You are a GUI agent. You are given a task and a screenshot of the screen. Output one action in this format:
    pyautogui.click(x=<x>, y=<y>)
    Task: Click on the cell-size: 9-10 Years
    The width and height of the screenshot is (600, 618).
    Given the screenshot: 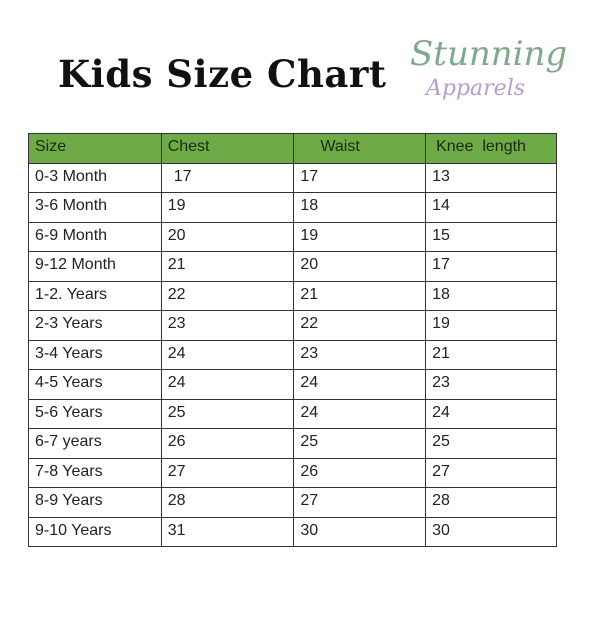 What is the action you would take?
    pyautogui.click(x=95, y=531)
    